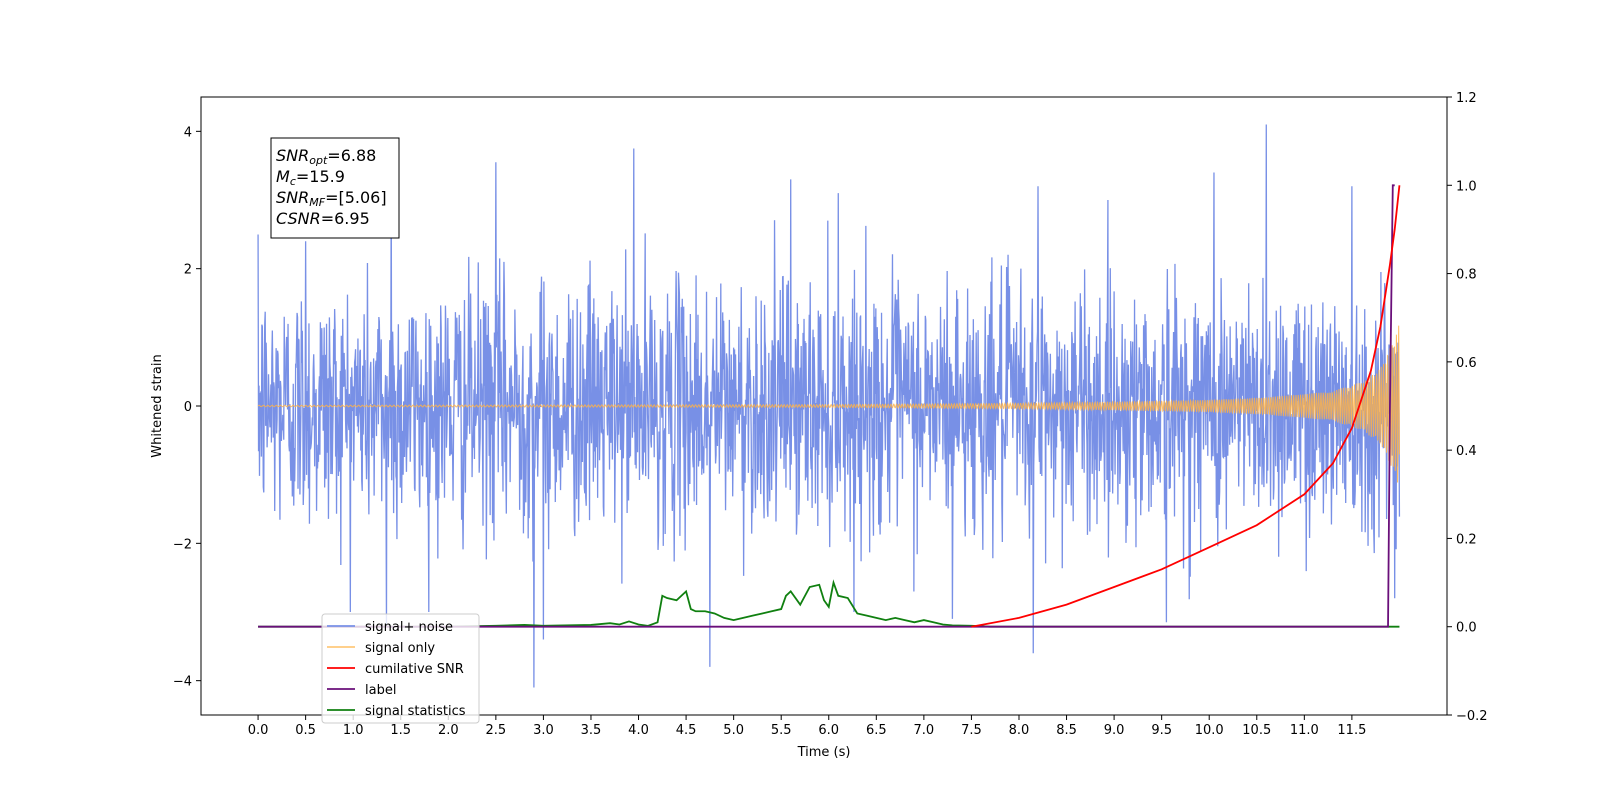 The height and width of the screenshot is (800, 1600). Describe the element at coordinates (323, 218) in the screenshot. I see `annotation-line: CSNR=6.95` at that location.